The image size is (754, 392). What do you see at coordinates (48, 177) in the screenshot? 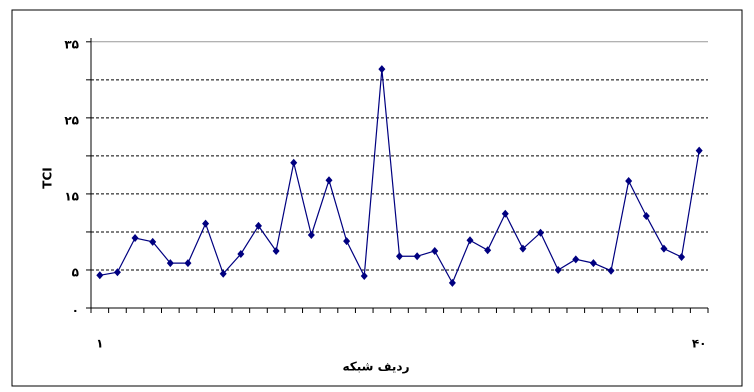
I see `y-axis-label: TCI` at bounding box center [48, 177].